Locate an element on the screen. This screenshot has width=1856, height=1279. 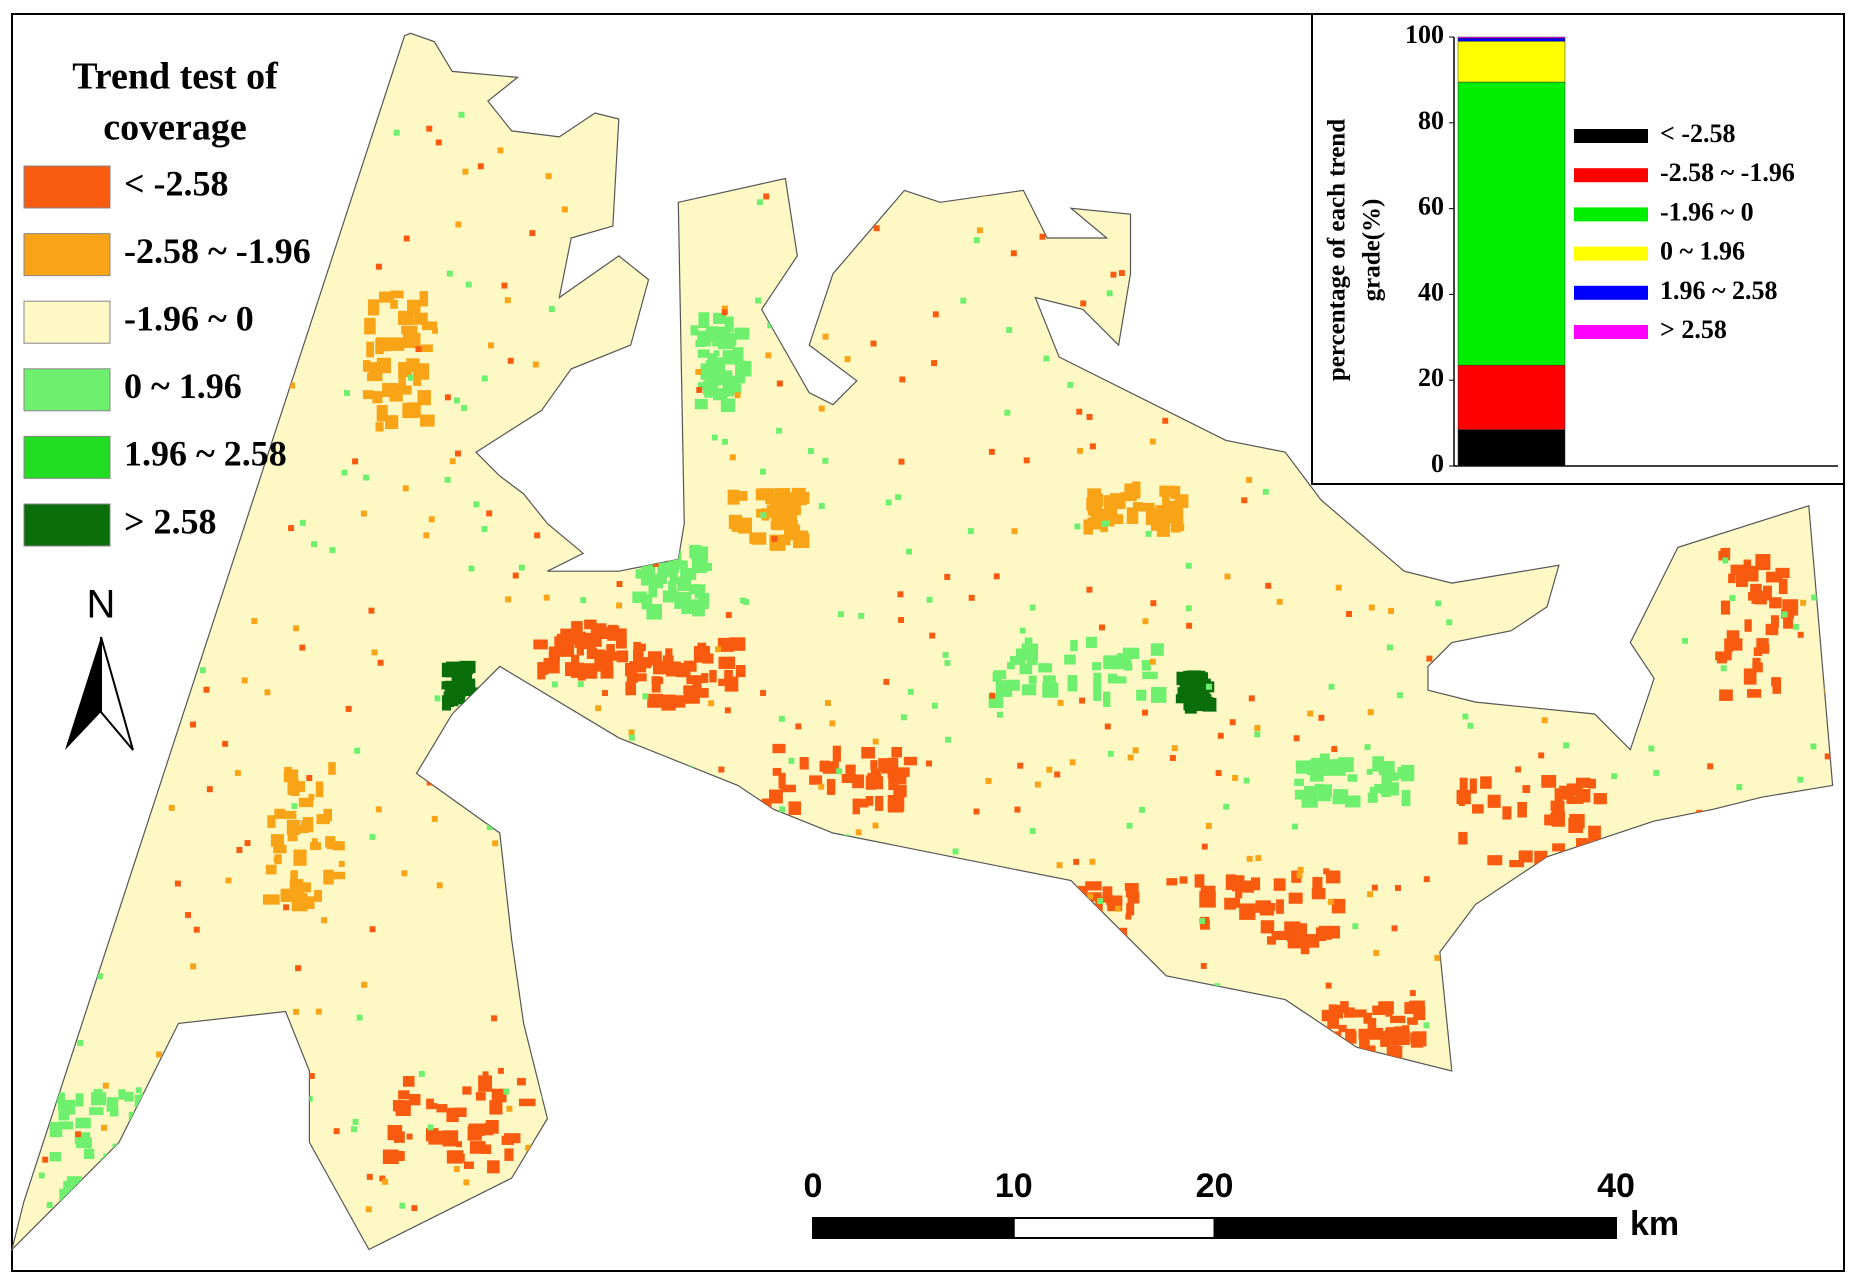
legend-label: 1.96 ~ 2.58 is located at coordinates (205, 454).